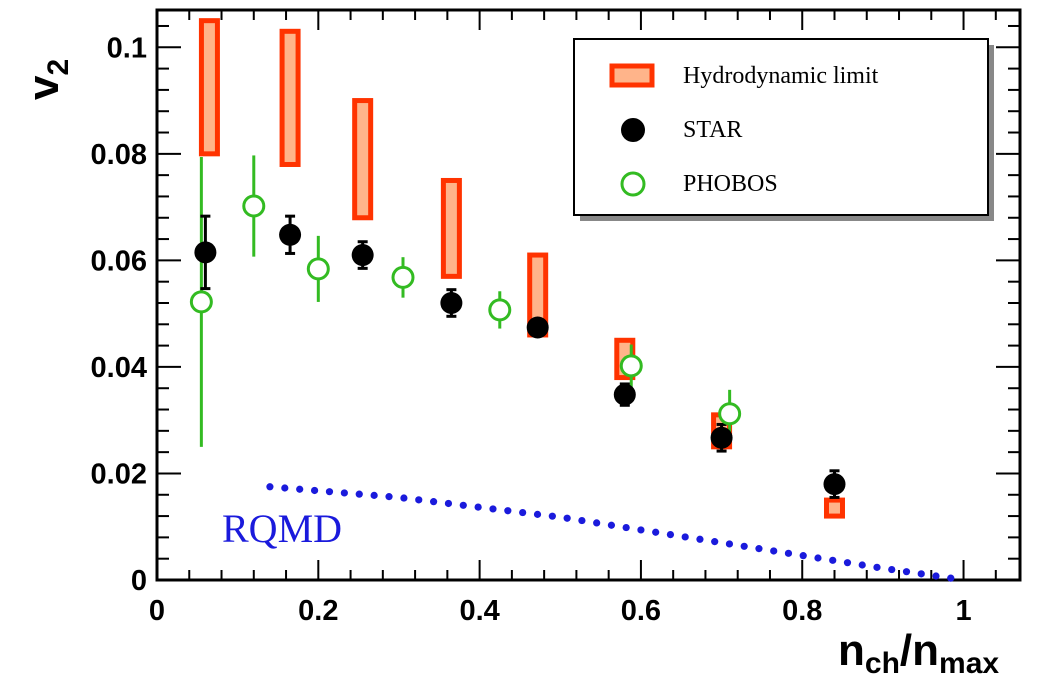  I want to click on legend-symbol-phobos, so click(633, 184).